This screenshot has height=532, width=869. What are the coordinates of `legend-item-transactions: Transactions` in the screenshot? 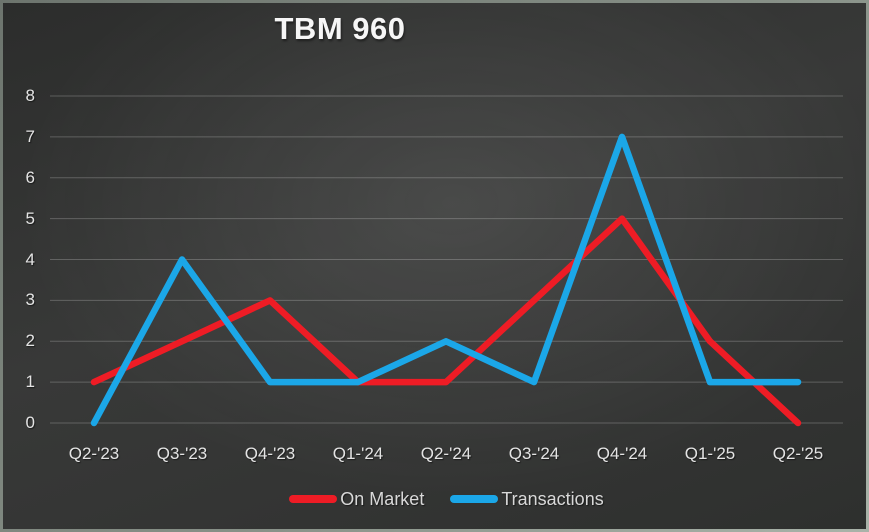 It's located at (527, 499).